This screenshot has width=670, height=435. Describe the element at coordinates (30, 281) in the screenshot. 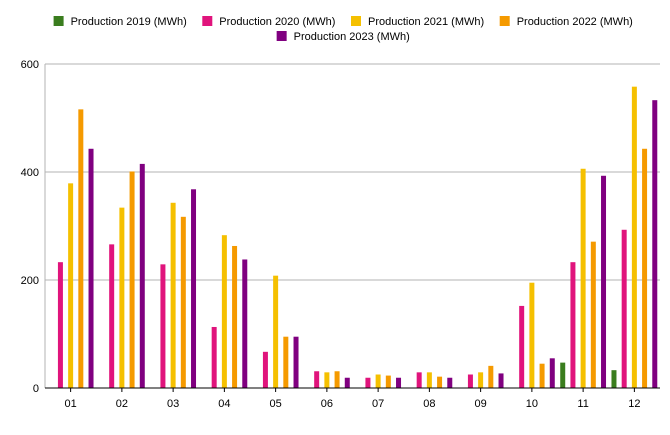

I see `y-tick-label: 200` at that location.